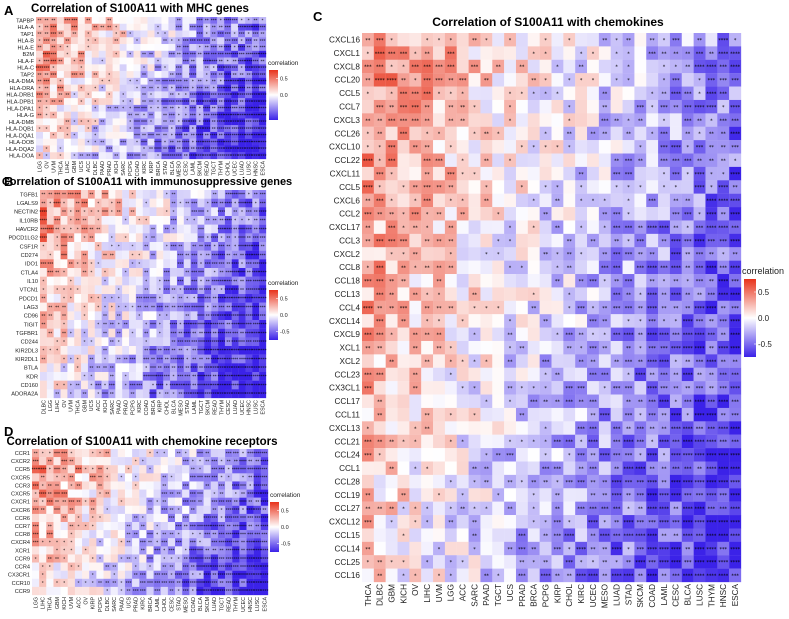  Describe the element at coordinates (40, 166) in the screenshot. I see `column-label: LGG` at that location.